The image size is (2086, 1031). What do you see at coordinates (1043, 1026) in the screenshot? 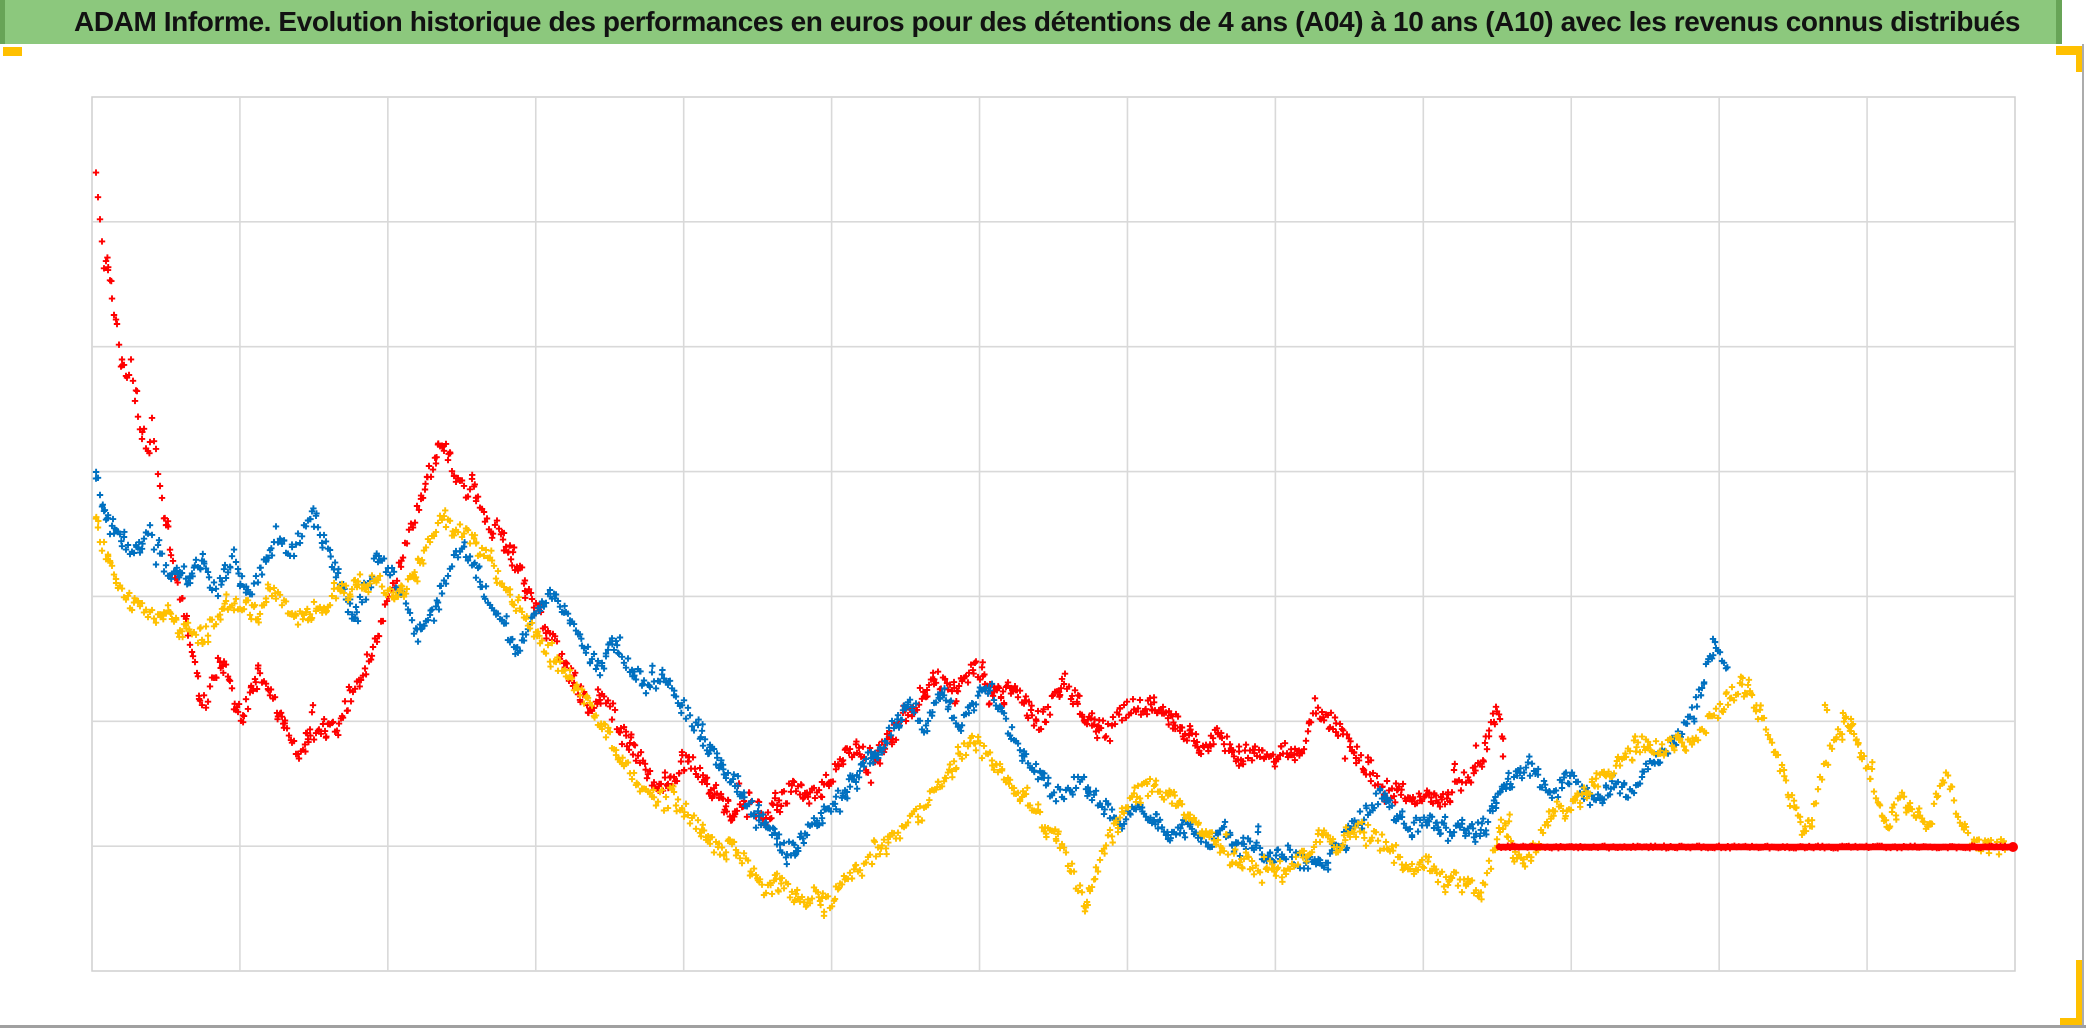
I see `frame-bottom-line` at bounding box center [1043, 1026].